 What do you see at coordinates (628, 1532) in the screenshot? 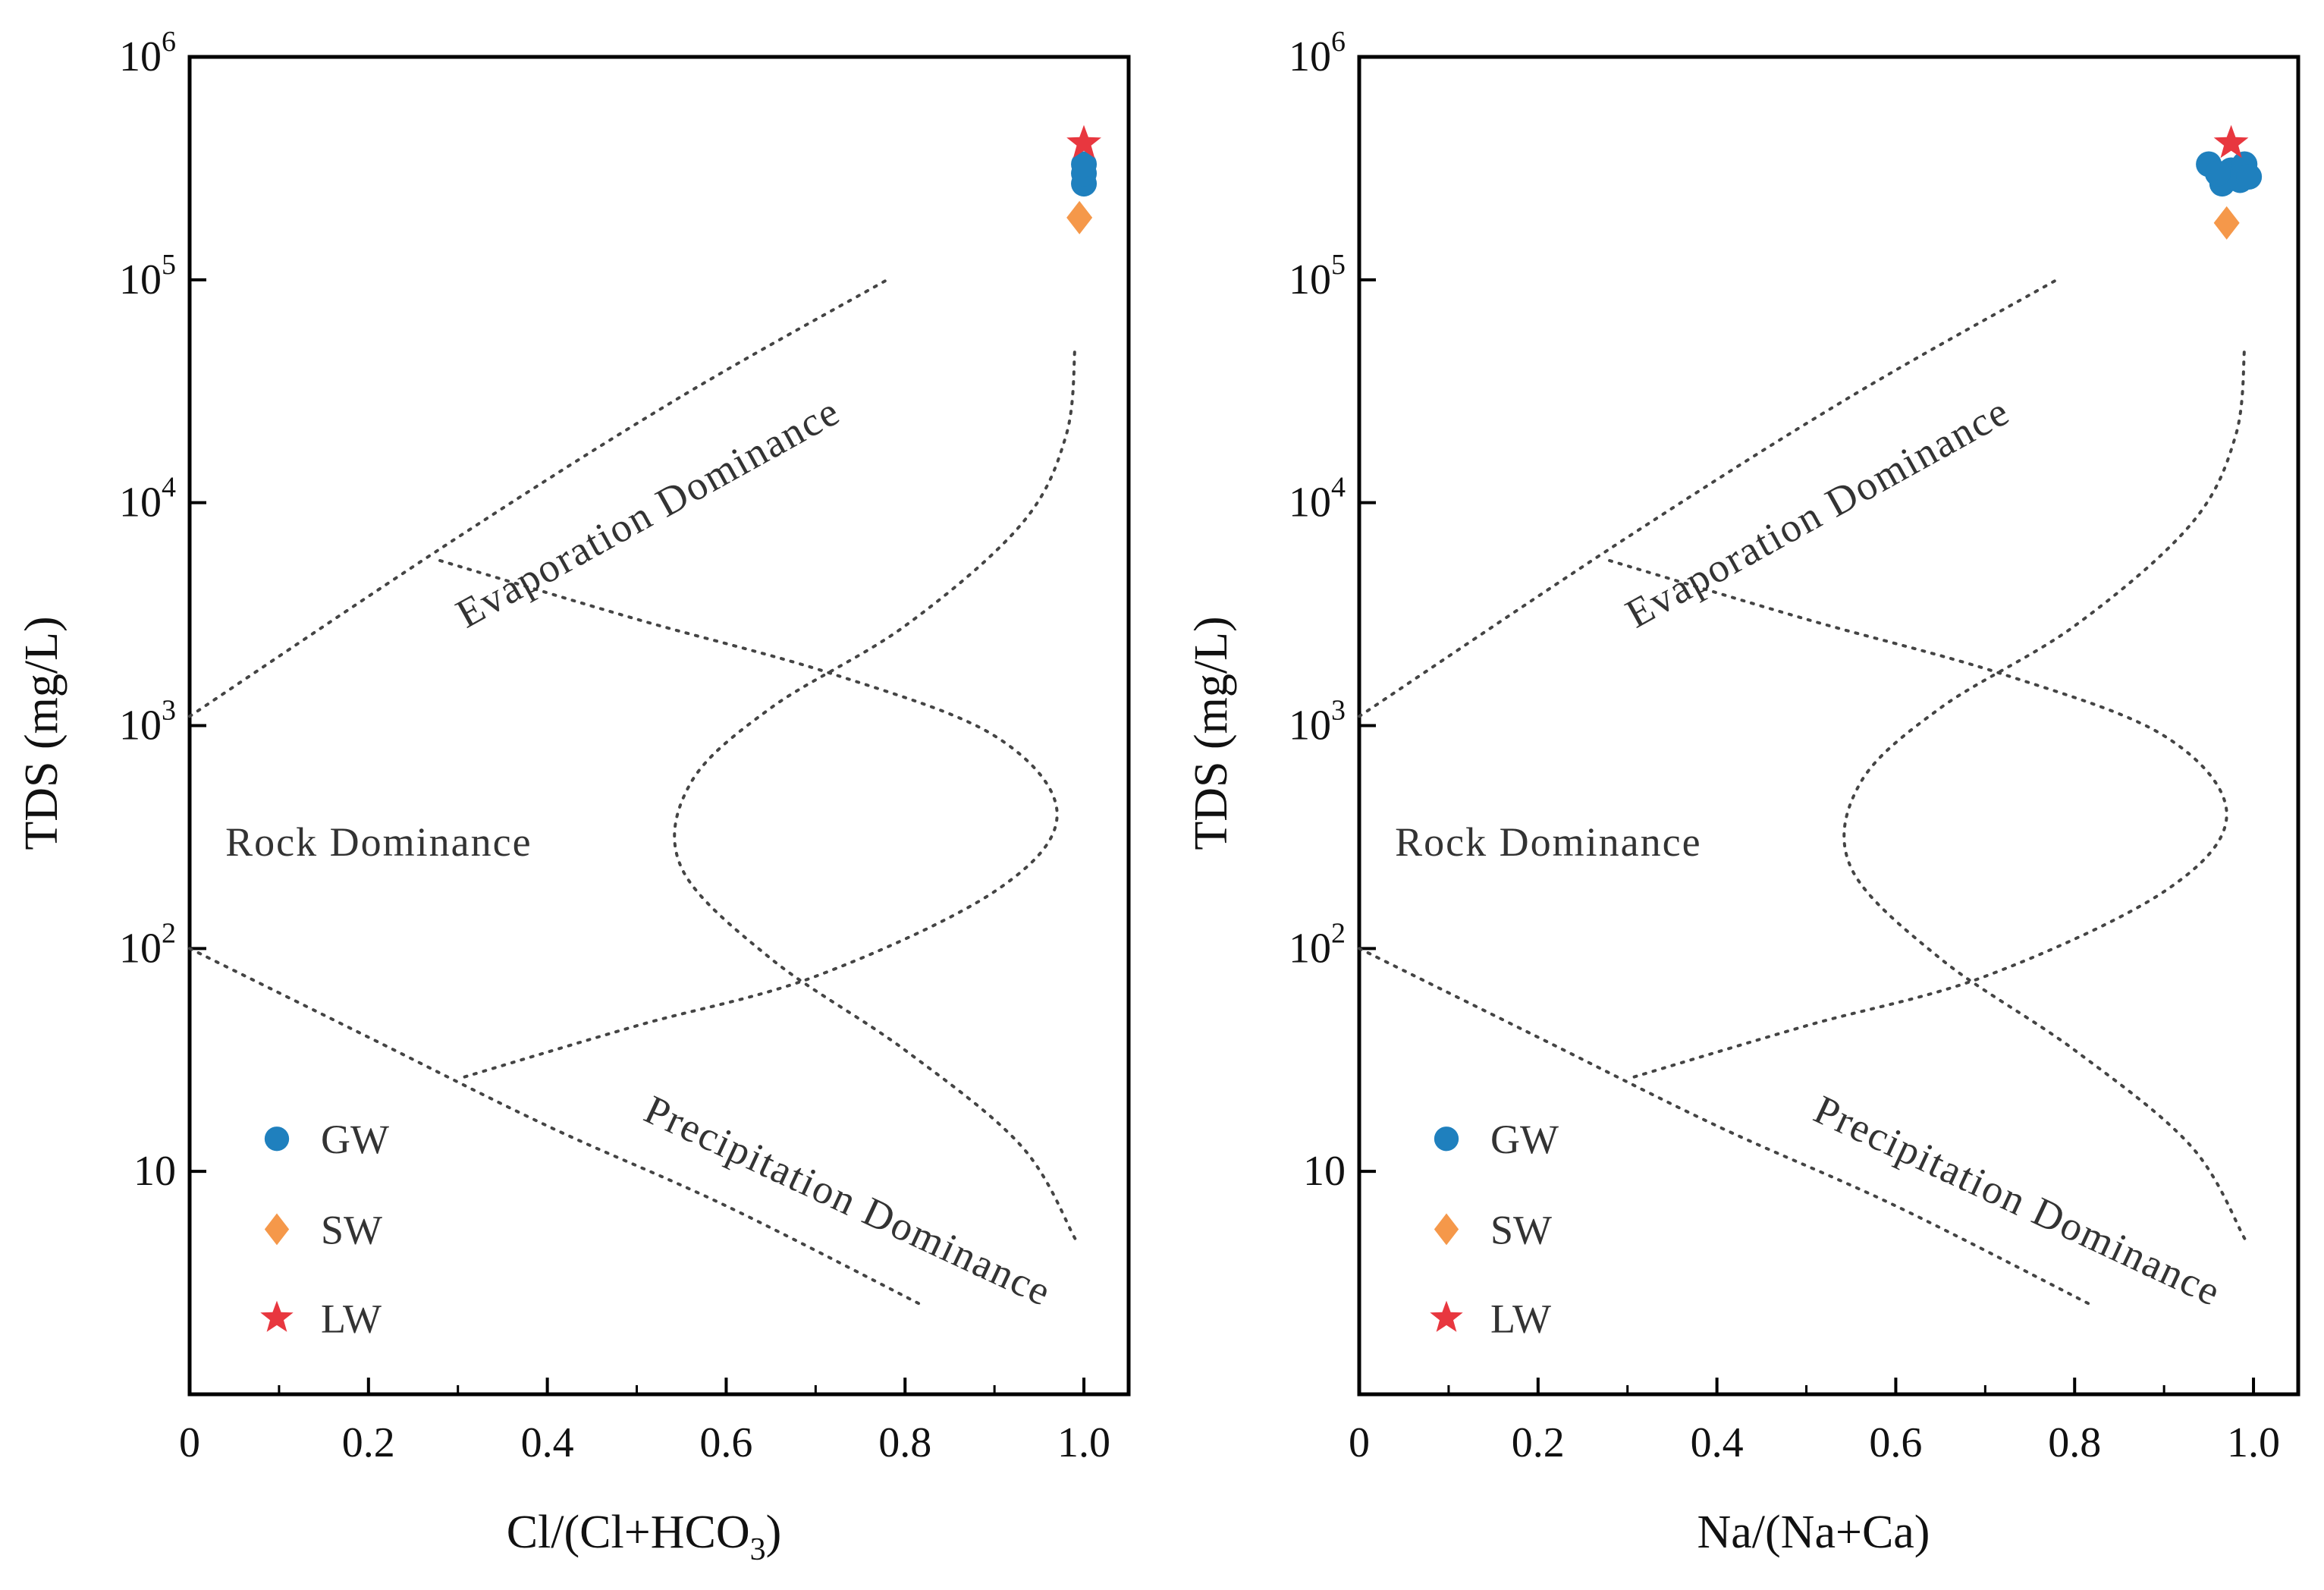
I see `x-axis-title-main: Cl/(Cl+HCO` at bounding box center [628, 1532].